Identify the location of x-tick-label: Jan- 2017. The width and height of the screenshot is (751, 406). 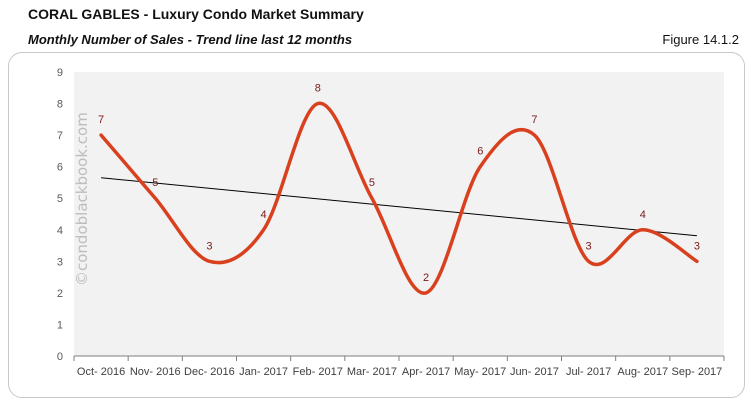
(263, 372).